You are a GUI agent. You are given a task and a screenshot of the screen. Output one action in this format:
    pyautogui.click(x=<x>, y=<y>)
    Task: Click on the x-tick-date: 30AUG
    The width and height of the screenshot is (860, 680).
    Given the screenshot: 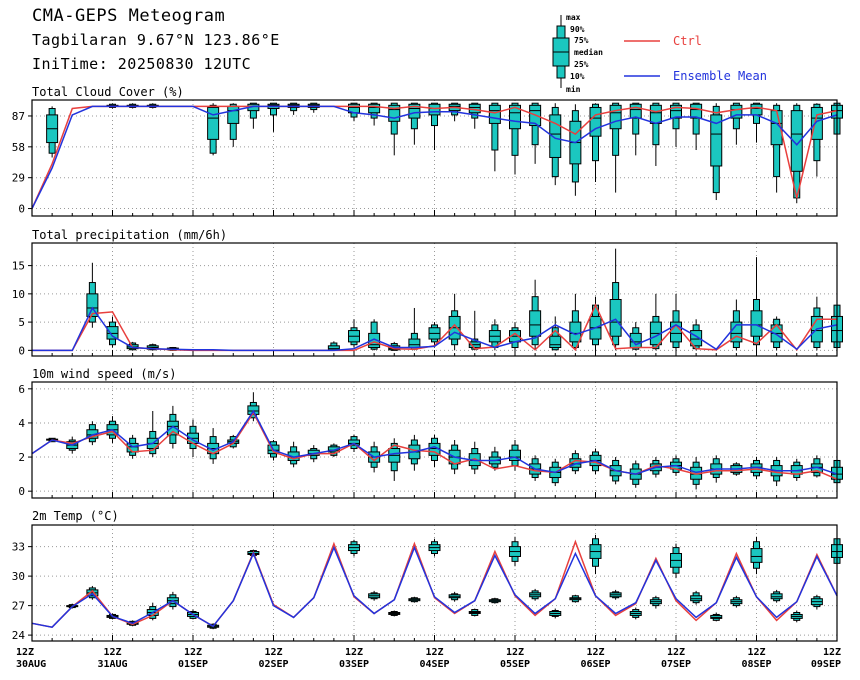 What is the action you would take?
    pyautogui.click(x=31, y=664)
    